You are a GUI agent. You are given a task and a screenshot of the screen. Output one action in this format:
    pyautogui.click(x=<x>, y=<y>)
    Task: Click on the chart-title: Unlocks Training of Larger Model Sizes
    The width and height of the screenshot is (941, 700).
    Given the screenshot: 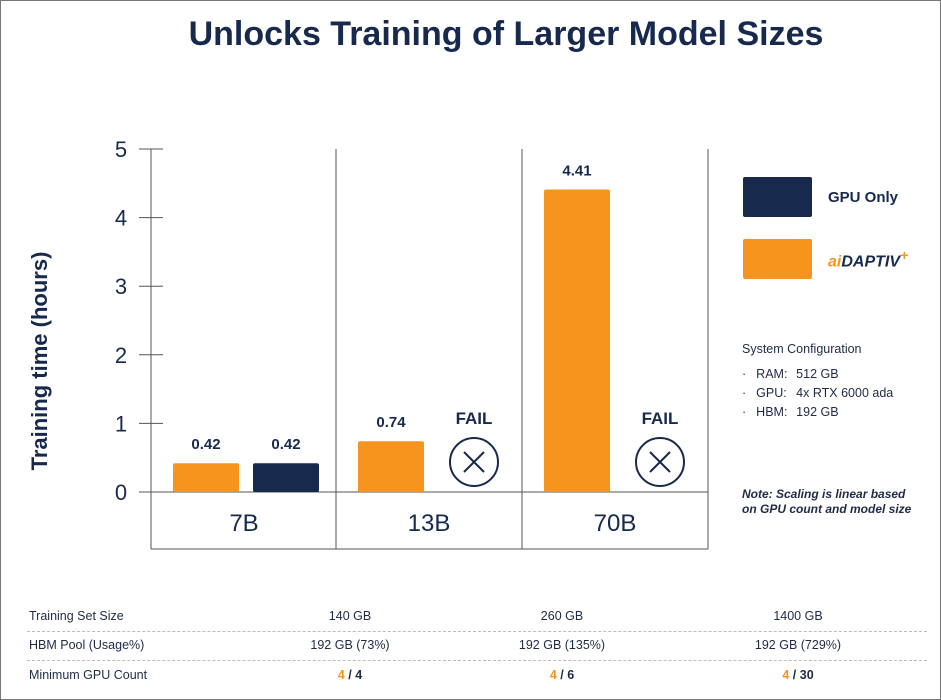 What is the action you would take?
    pyautogui.click(x=506, y=34)
    